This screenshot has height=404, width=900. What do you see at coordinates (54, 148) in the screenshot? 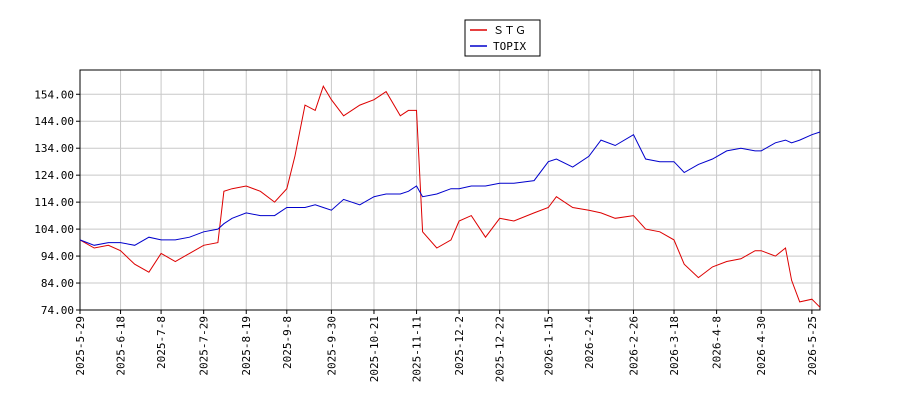
I see `y-tick-label: 134.00` at bounding box center [54, 148].